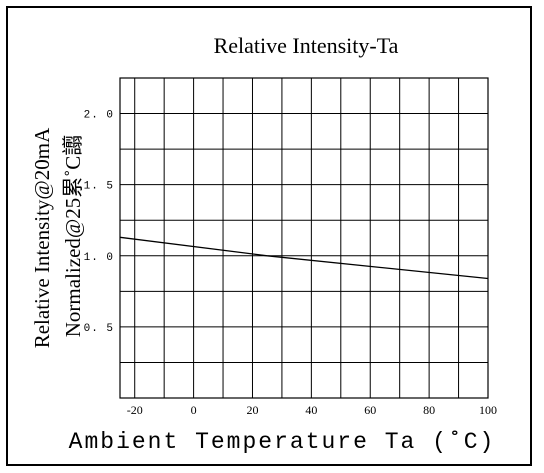 Image resolution: width=544 pixels, height=473 pixels. Describe the element at coordinates (42, 237) in the screenshot. I see `y-axis-label-line-1: Relative Intensity@20mA` at that location.